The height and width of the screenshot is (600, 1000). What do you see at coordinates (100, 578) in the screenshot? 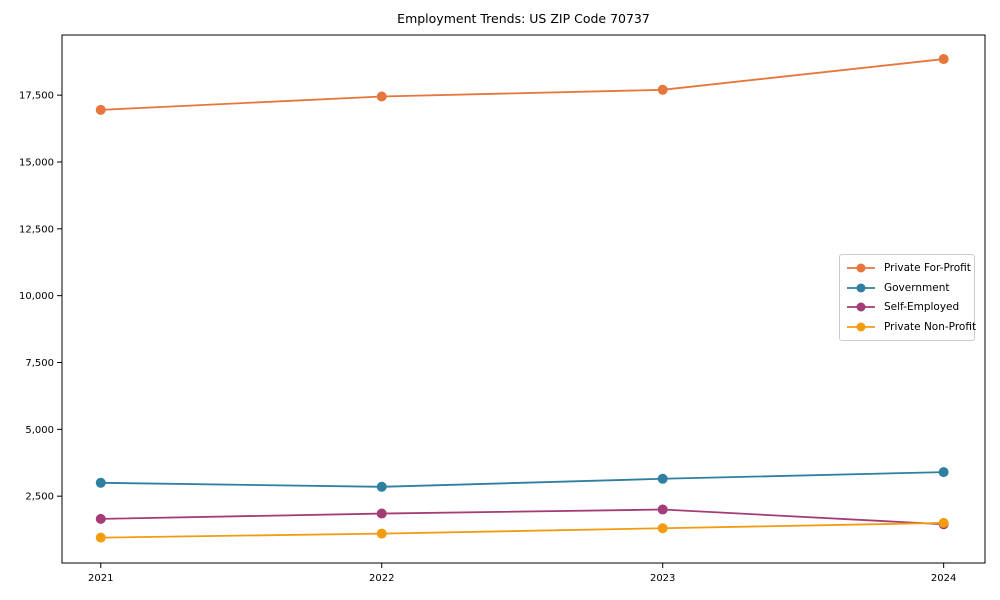
I see `x-axis-tick-label: 2021` at bounding box center [100, 578].